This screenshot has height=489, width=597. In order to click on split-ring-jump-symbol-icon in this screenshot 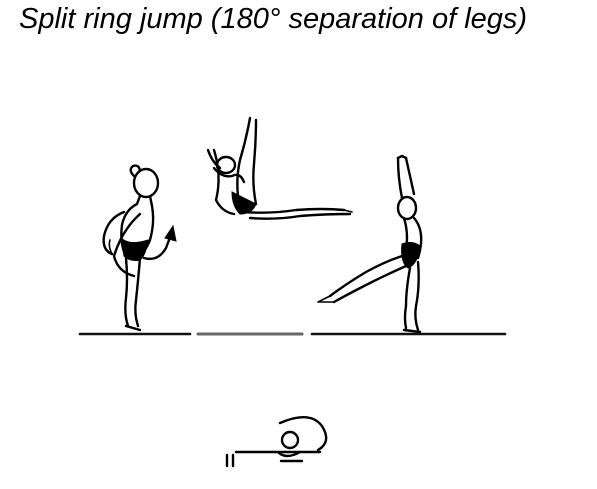, I will do `click(276, 442)`.